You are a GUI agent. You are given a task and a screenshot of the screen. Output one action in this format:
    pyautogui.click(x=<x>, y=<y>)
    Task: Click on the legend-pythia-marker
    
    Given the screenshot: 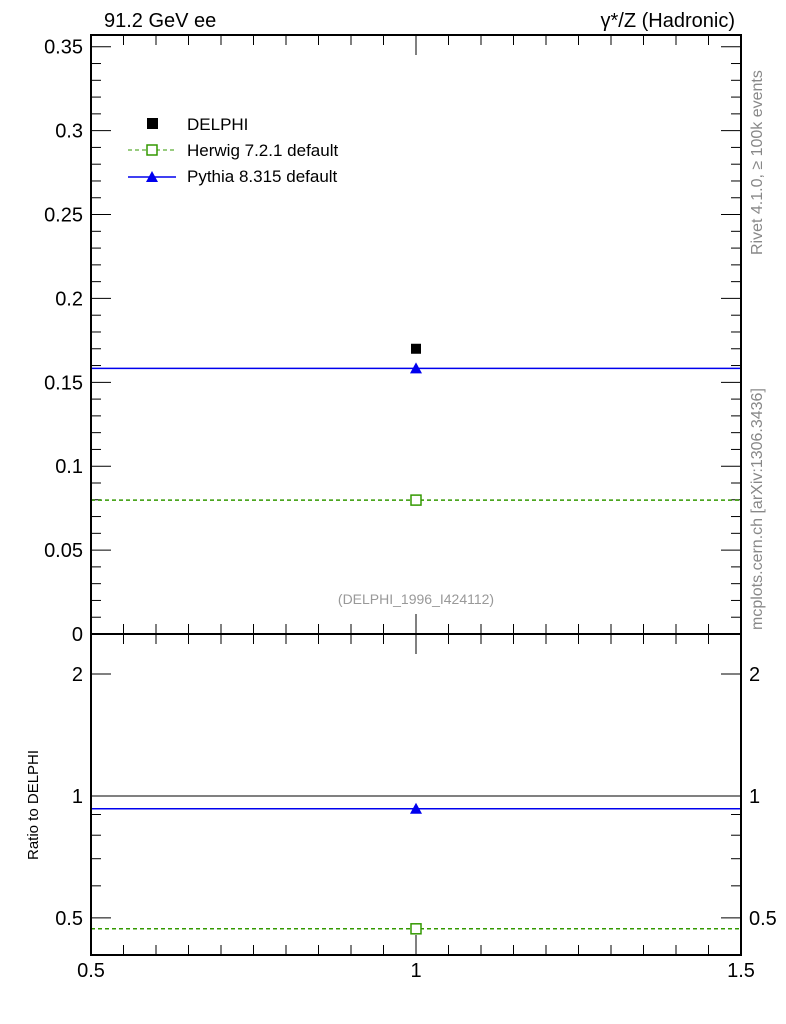 What is the action you would take?
    pyautogui.click(x=152, y=176)
    